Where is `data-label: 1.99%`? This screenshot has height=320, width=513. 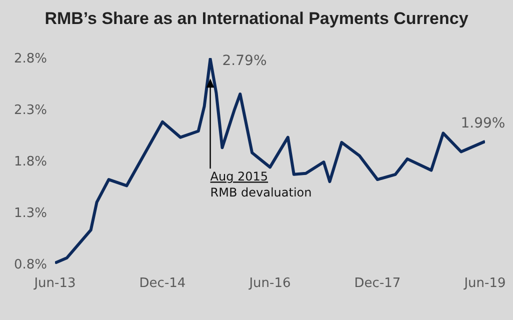 data-label: 1.99% is located at coordinates (483, 123).